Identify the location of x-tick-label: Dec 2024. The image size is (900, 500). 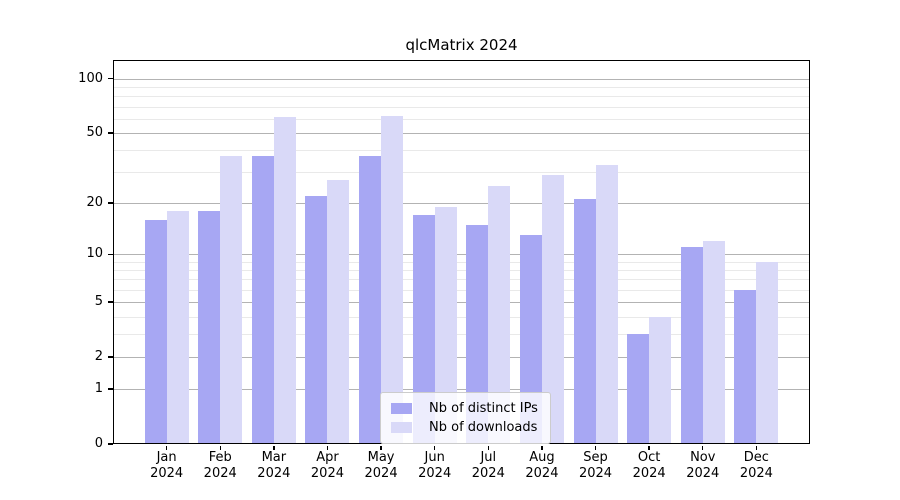
(756, 465).